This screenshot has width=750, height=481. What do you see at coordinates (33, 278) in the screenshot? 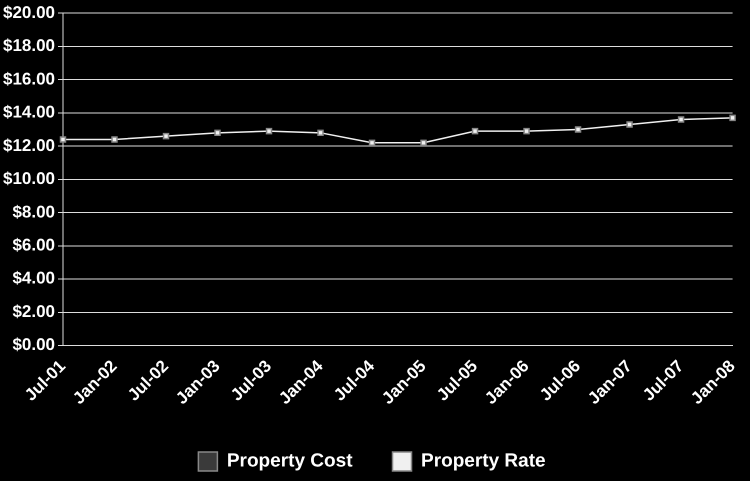
I see `y-tick-label: $4.00` at bounding box center [33, 278].